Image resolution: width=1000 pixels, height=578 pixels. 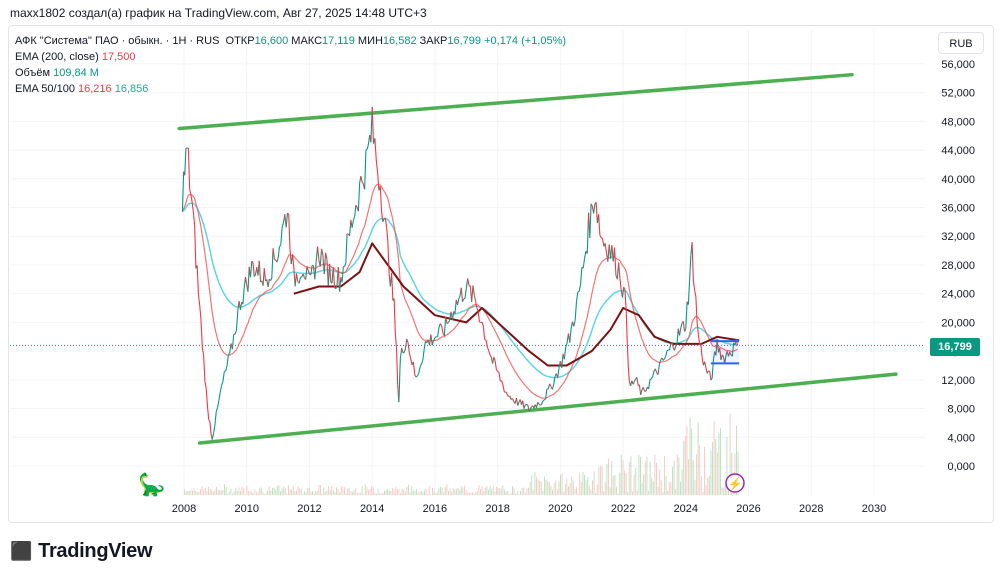 I want to click on x-tick-label: 2024, so click(x=686, y=509).